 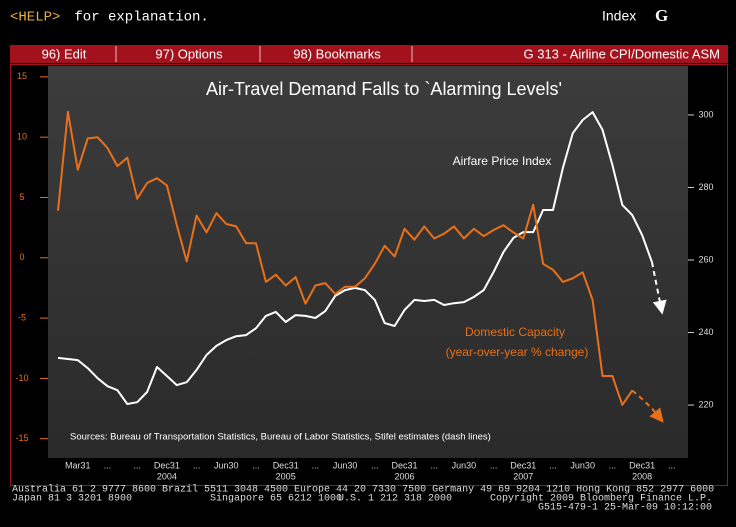 What do you see at coordinates (523, 476) in the screenshot?
I see `x-year-label: 2007` at bounding box center [523, 476].